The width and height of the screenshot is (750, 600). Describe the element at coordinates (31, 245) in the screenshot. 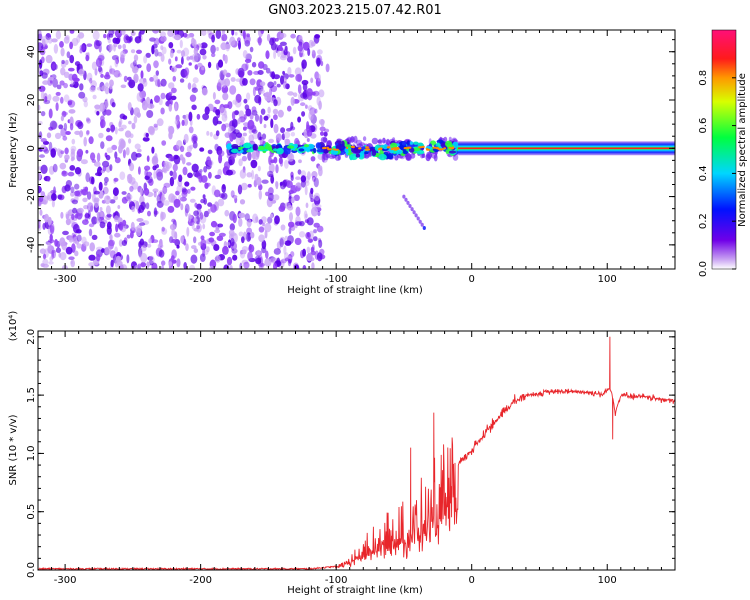

I see `y-tick-label: -40` at that location.